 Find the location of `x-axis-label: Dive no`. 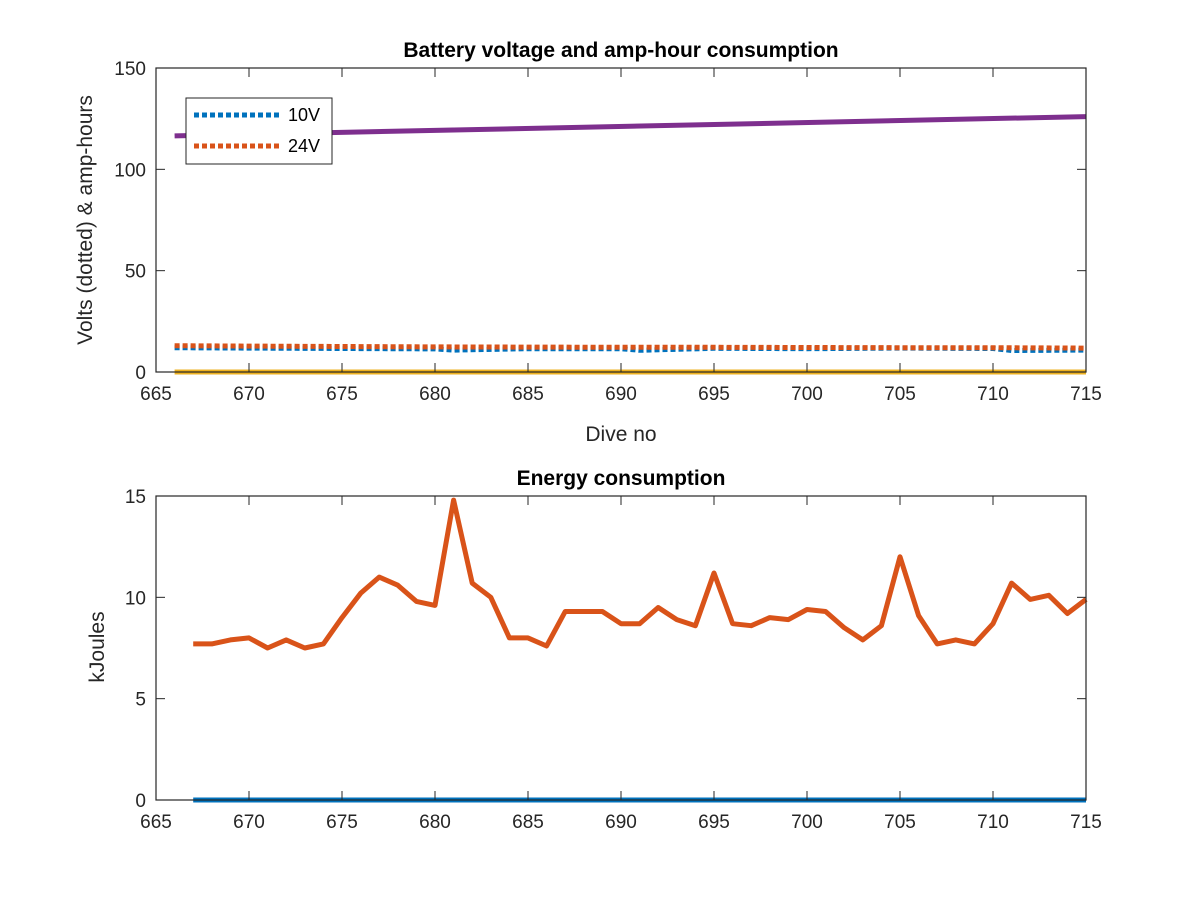

x-axis-label: Dive no is located at coordinates (620, 434).